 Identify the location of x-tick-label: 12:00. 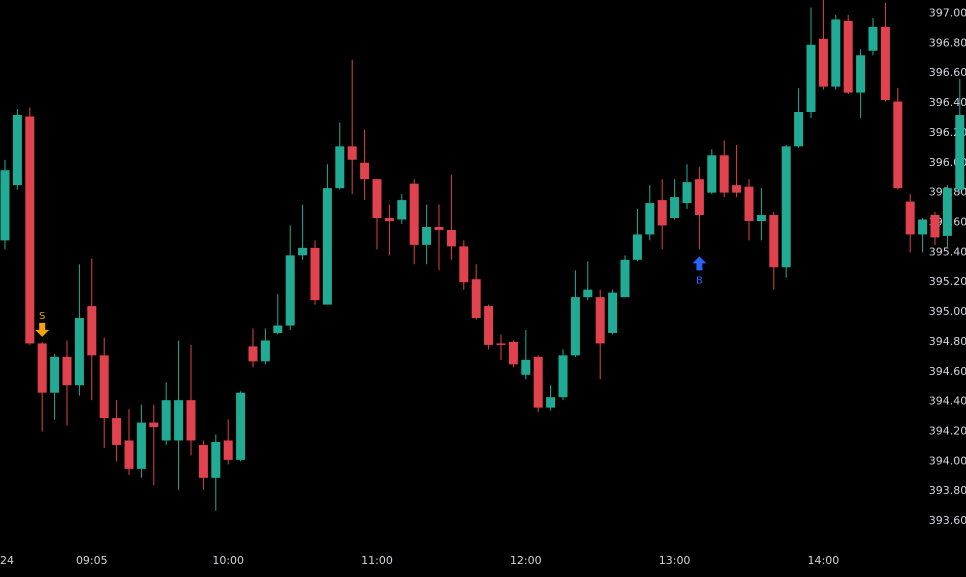
(526, 560).